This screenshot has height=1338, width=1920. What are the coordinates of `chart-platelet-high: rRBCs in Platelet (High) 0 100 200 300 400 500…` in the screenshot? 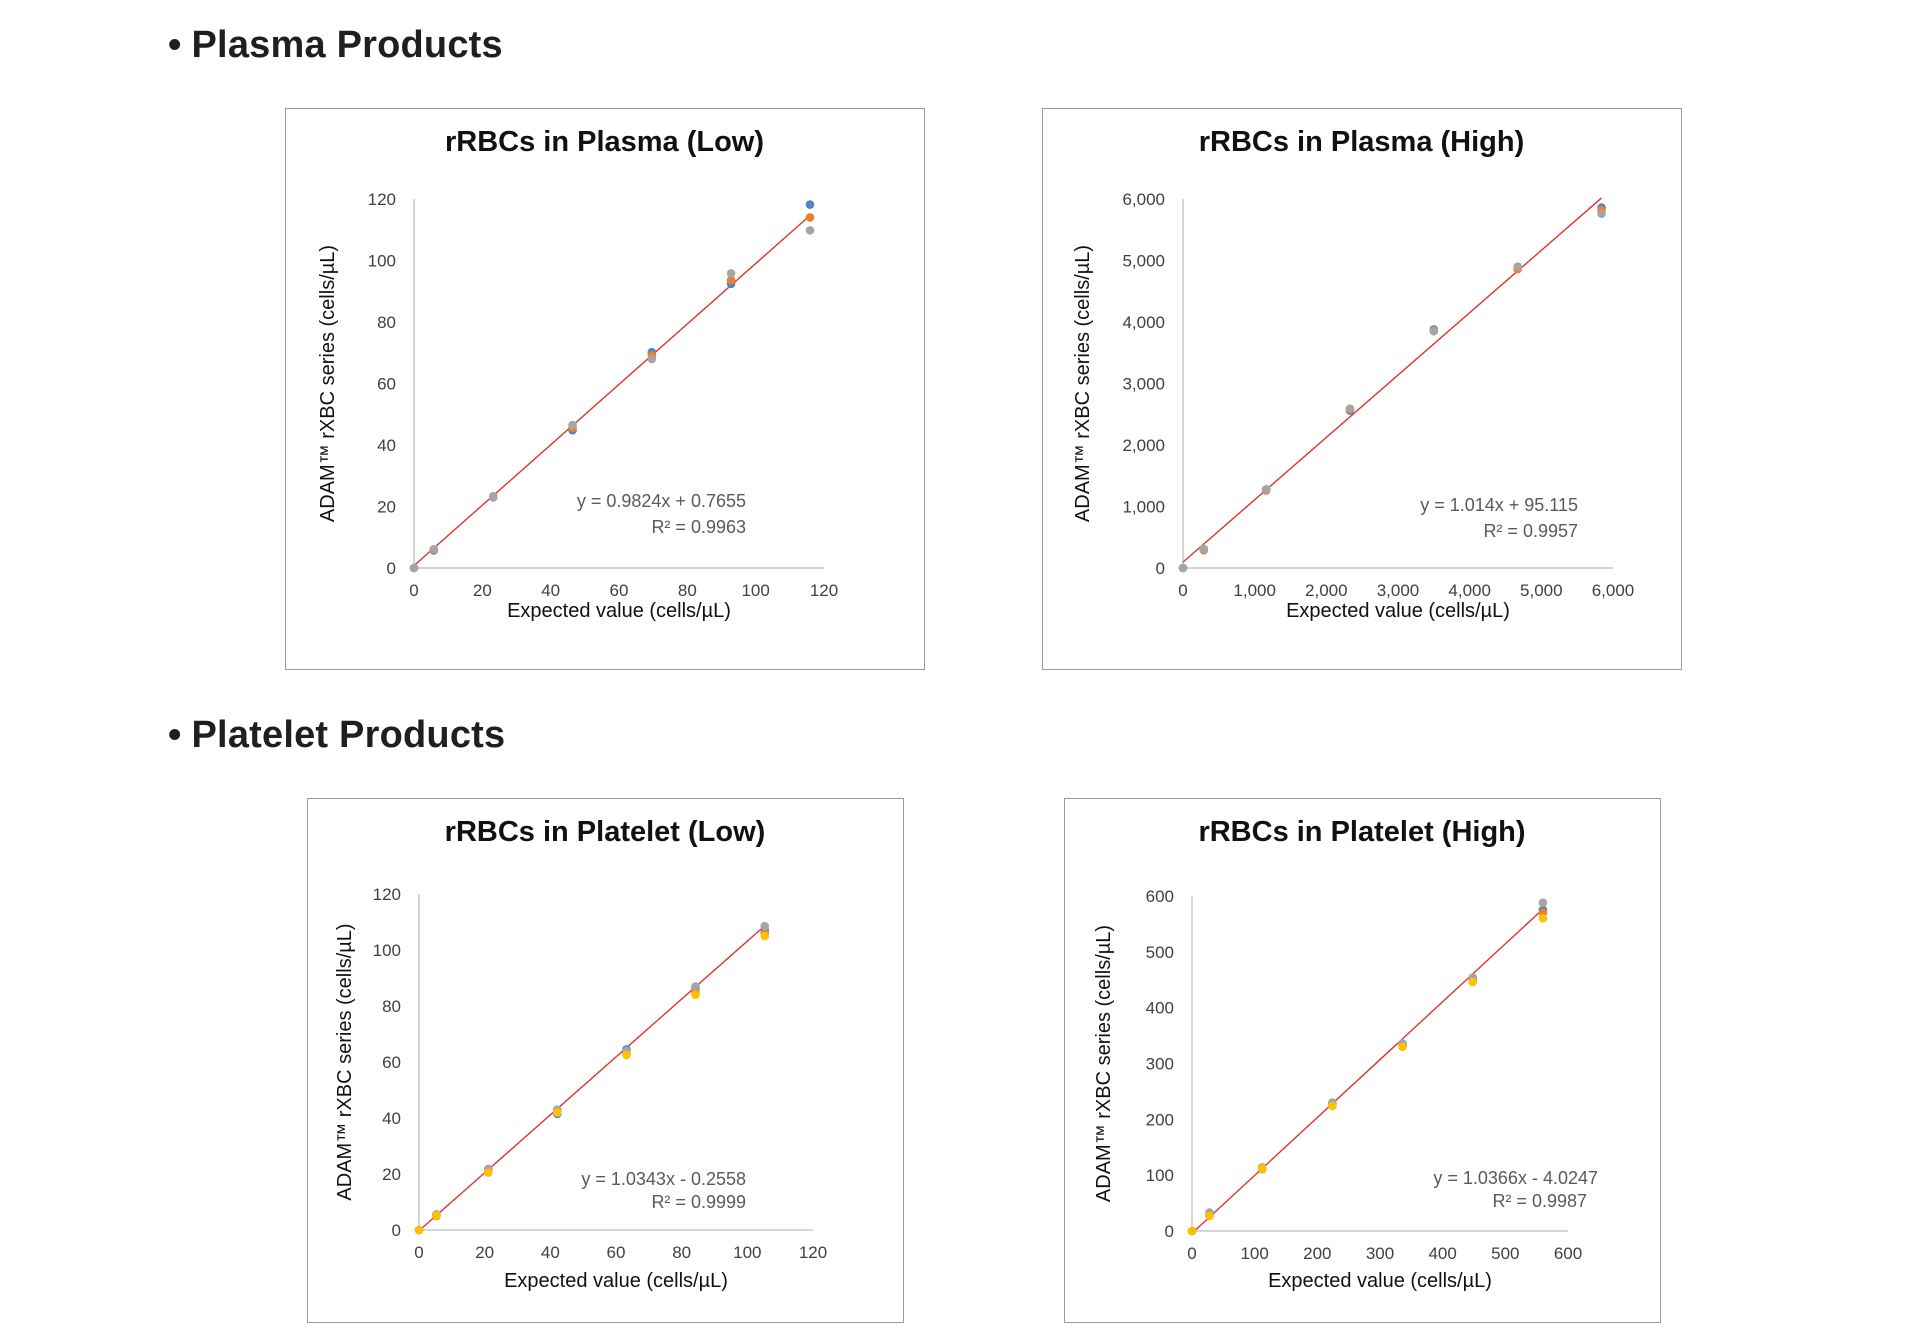 It's located at (1362, 1060).